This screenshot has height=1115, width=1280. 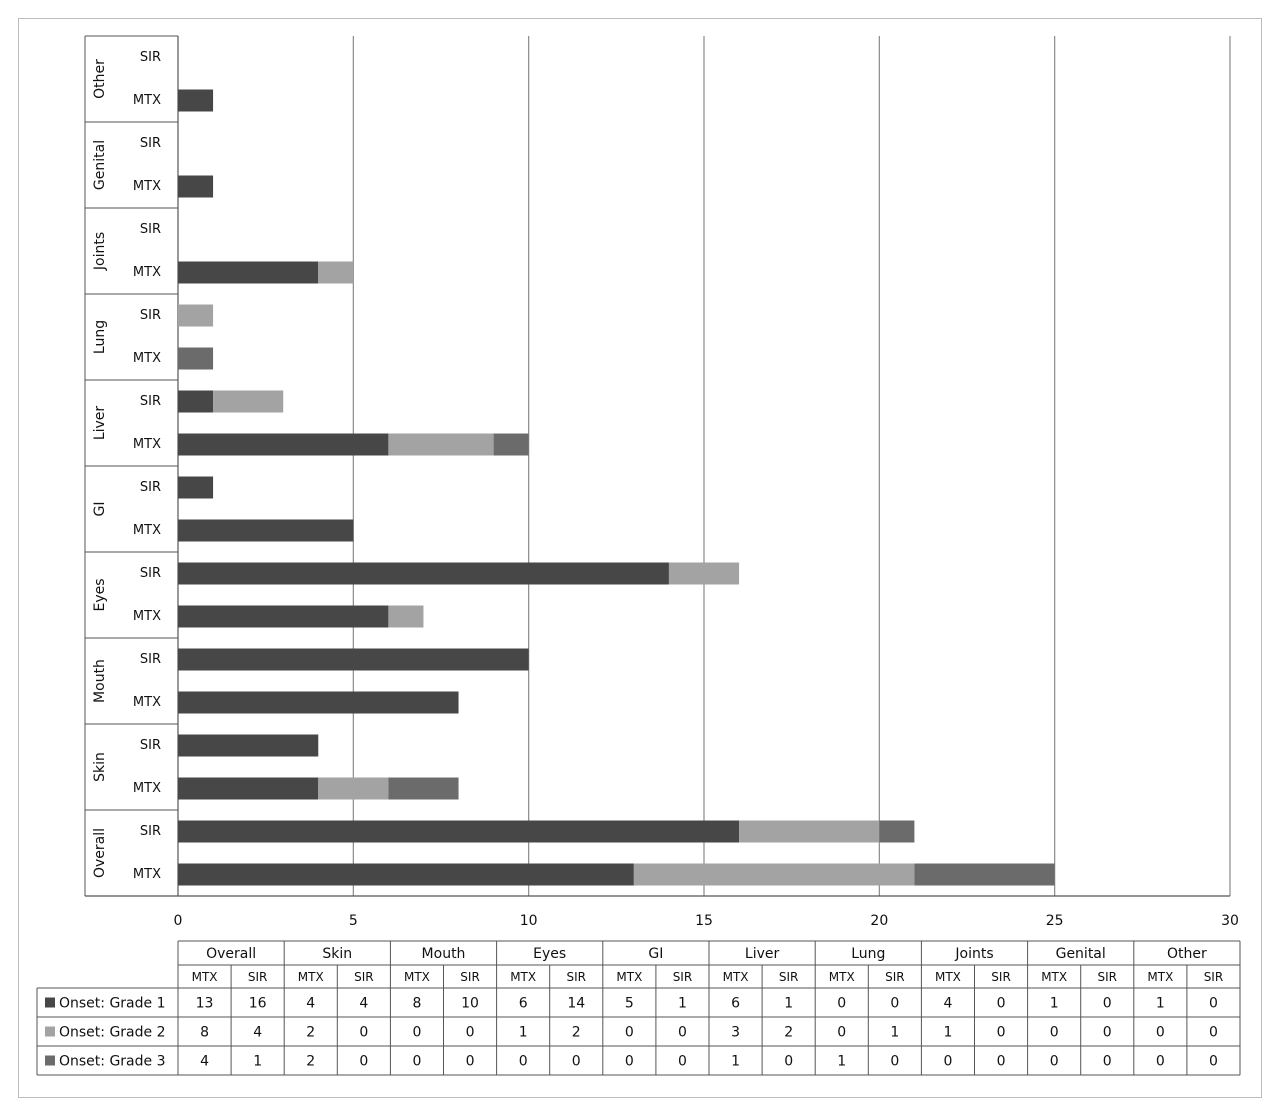 I want to click on x-tick-label: 30, so click(x=1230, y=921).